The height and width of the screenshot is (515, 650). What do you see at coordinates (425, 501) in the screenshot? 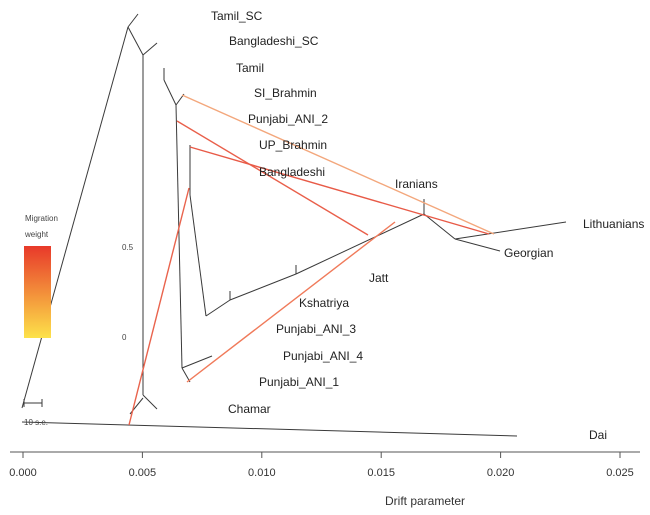
I see `x-axis-title: Drift parameter` at bounding box center [425, 501].